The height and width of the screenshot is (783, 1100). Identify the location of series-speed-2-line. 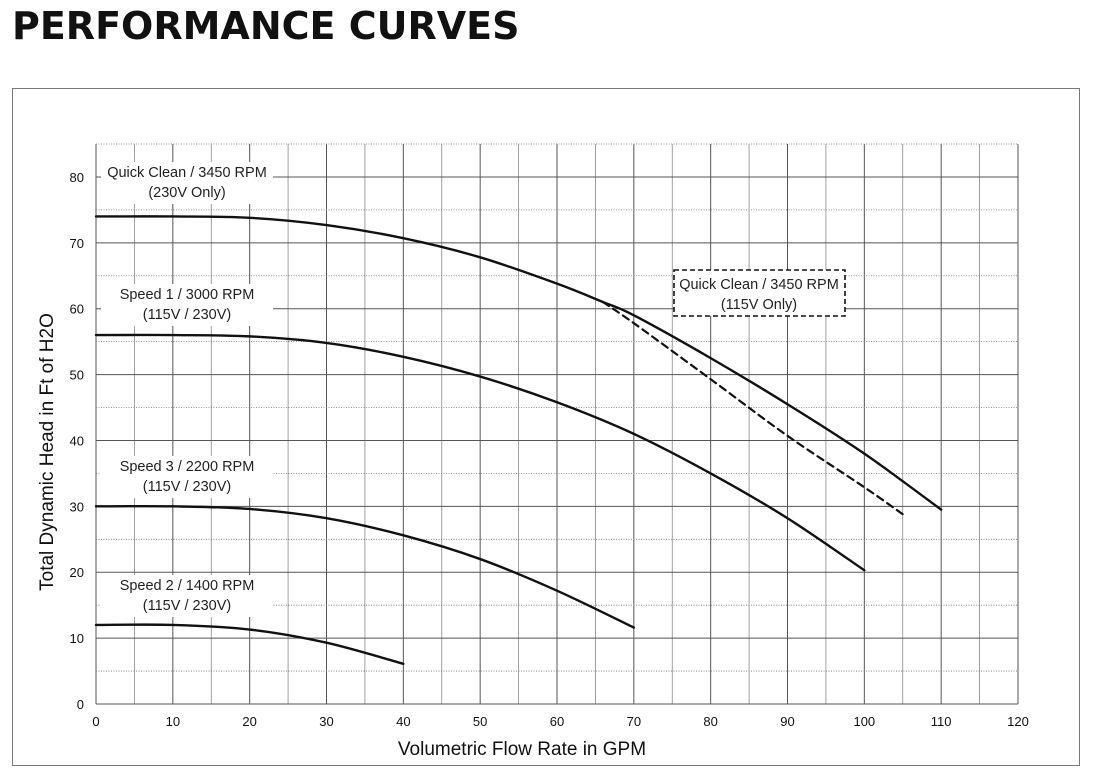
(249, 644).